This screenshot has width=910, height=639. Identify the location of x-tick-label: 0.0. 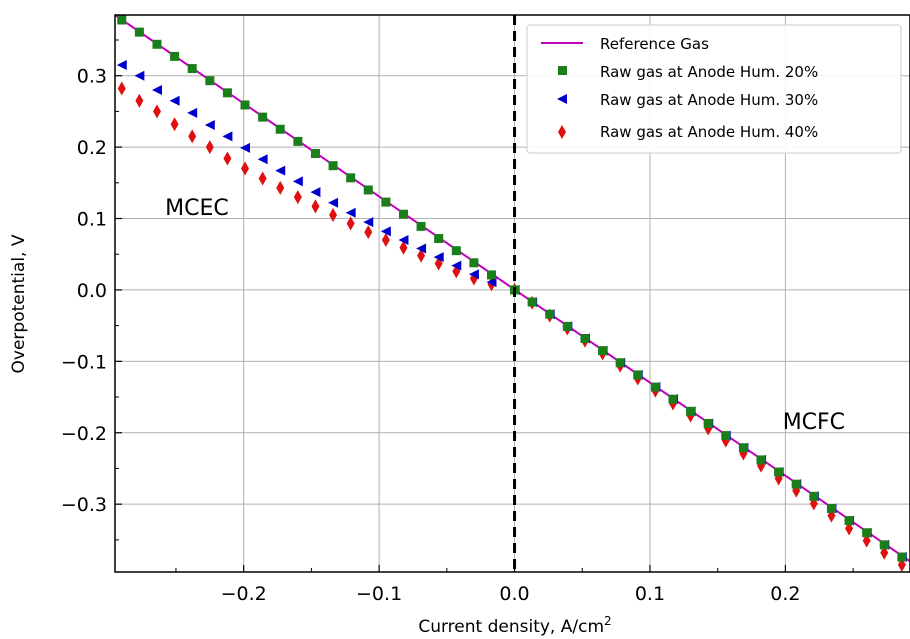
(514, 594).